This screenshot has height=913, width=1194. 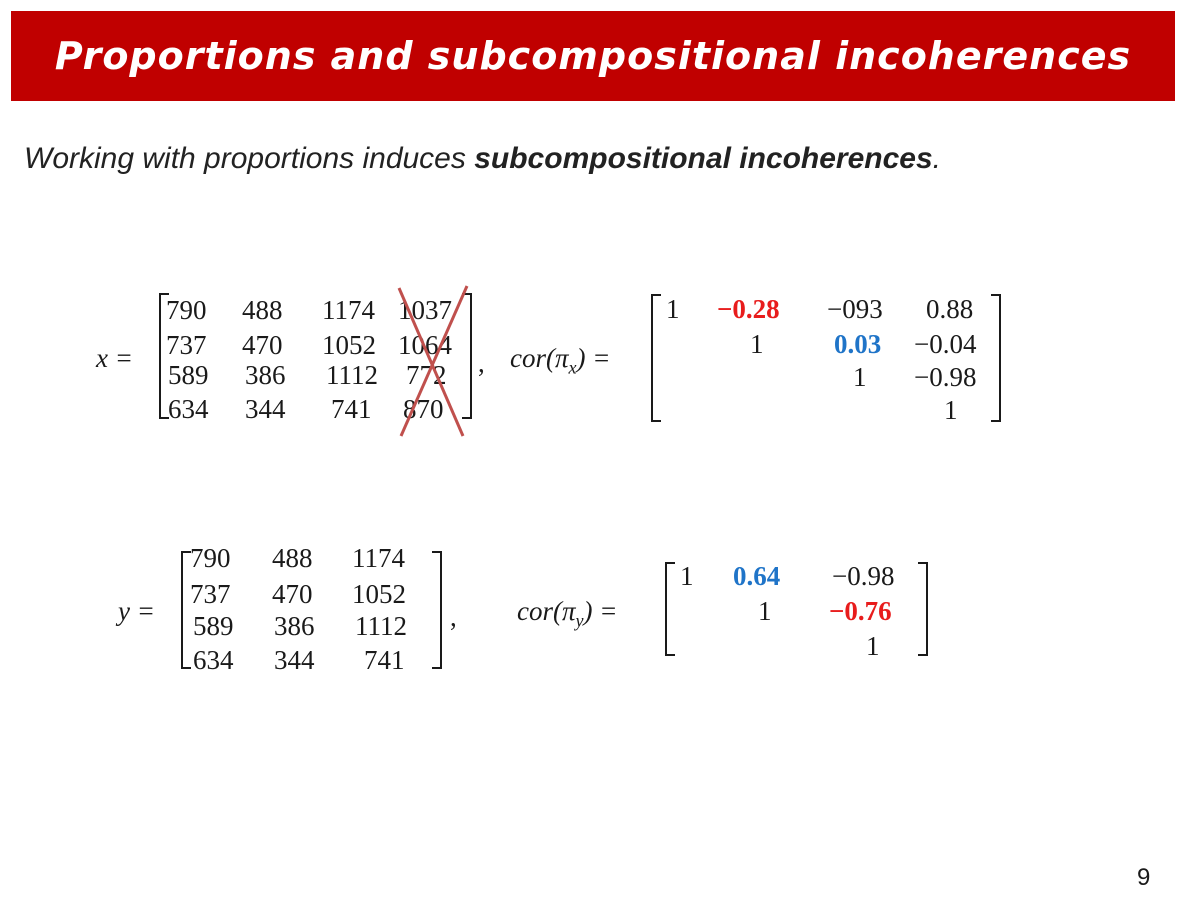 I want to click on y-cell: 386, so click(x=294, y=626).